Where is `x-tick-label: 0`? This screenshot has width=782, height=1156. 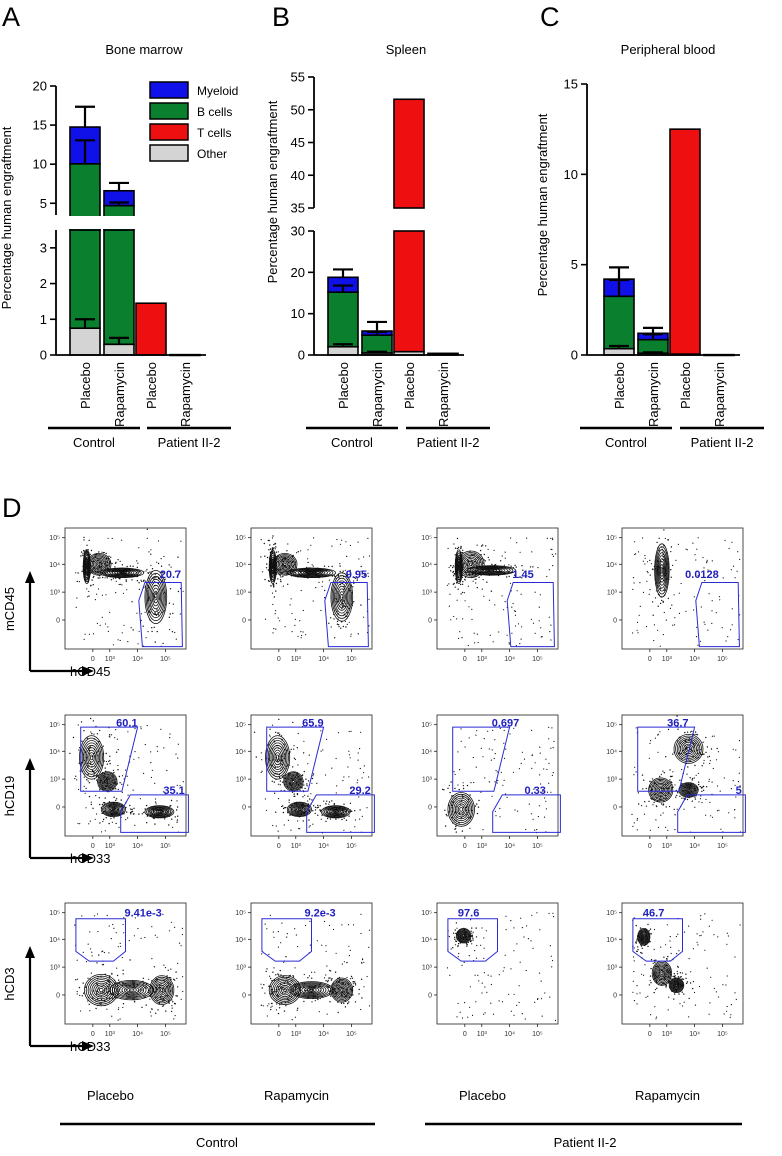 x-tick-label: 0 is located at coordinates (93, 659).